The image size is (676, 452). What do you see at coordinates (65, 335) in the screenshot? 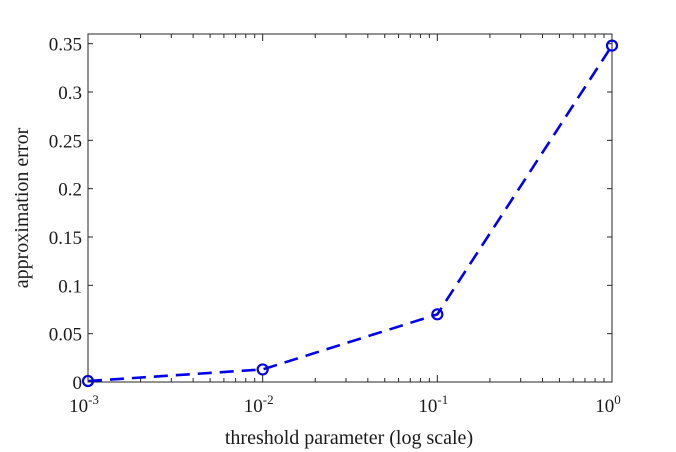
I see `y-tick-label: 0.05` at bounding box center [65, 335].